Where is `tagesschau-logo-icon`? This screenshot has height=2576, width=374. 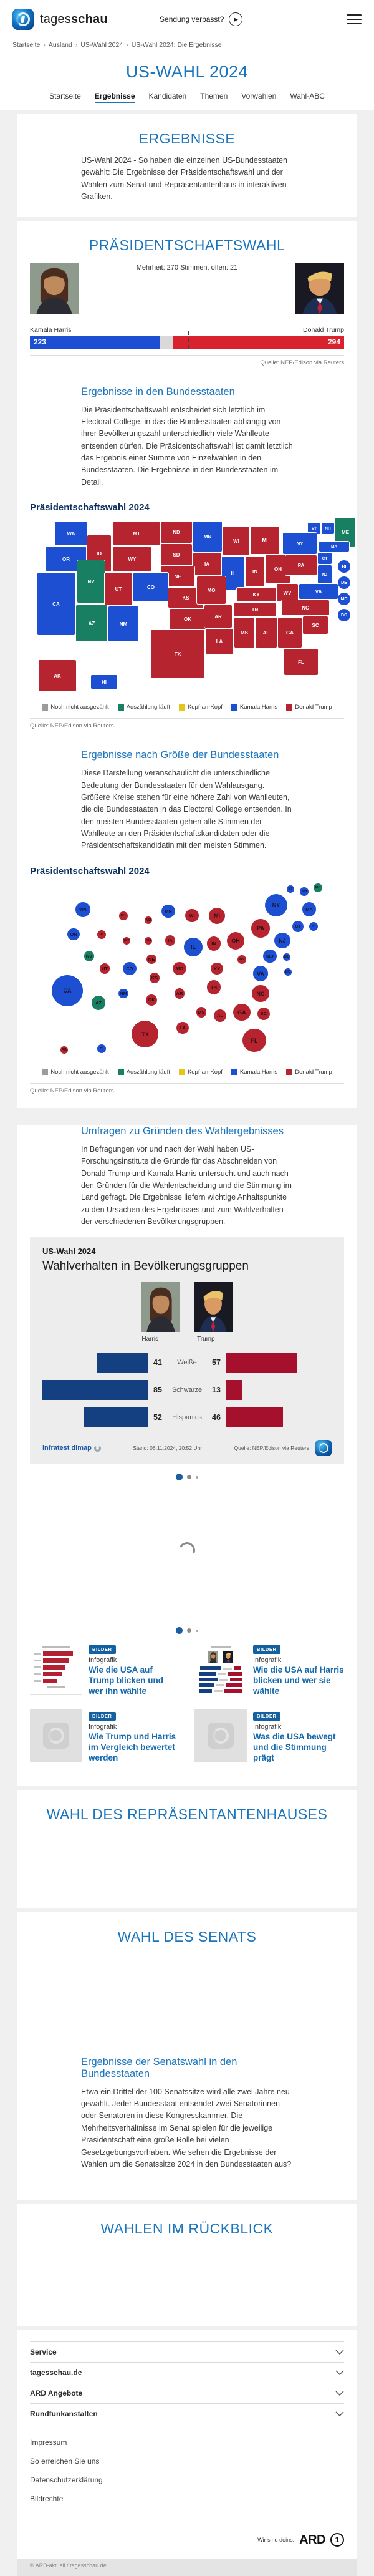 tagesschau-logo-icon is located at coordinates (23, 19).